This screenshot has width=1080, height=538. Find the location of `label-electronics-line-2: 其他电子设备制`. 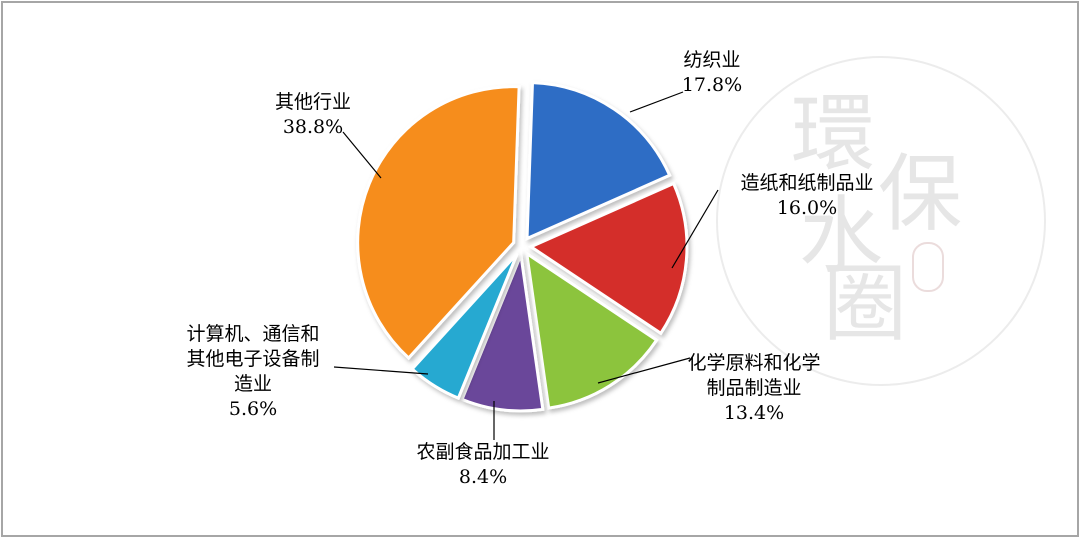

label-electronics-line-2: 其他电子设备制 is located at coordinates (253, 359).